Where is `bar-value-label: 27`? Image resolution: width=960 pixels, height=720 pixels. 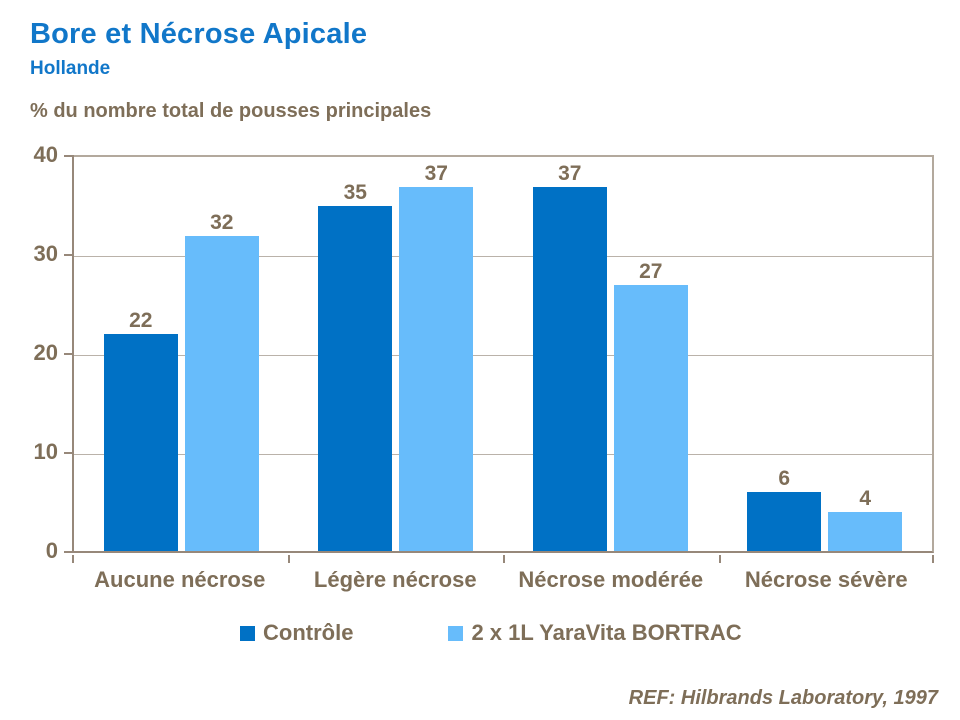 bar-value-label: 27 is located at coordinates (651, 272).